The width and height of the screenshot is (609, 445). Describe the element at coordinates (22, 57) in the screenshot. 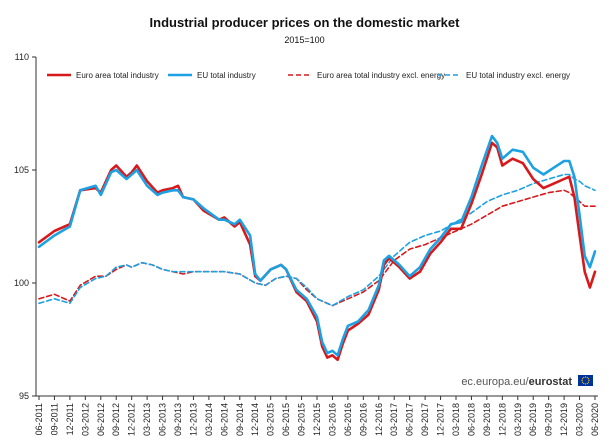

I see `y-tick-label: 110` at that location.